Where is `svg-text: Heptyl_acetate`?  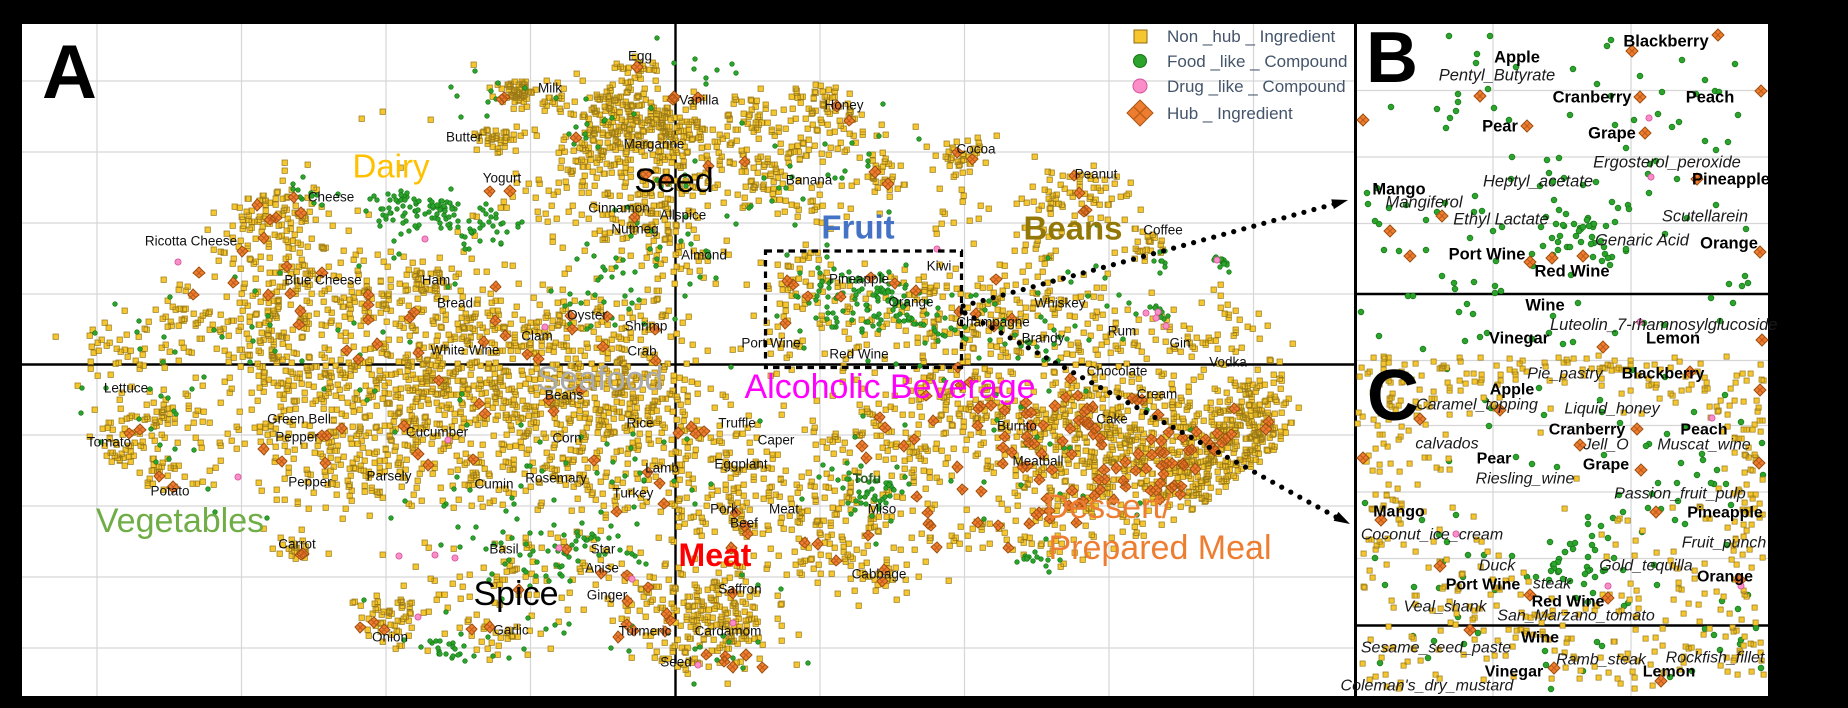
svg-text: Heptyl_acetate is located at coordinates (1538, 182).